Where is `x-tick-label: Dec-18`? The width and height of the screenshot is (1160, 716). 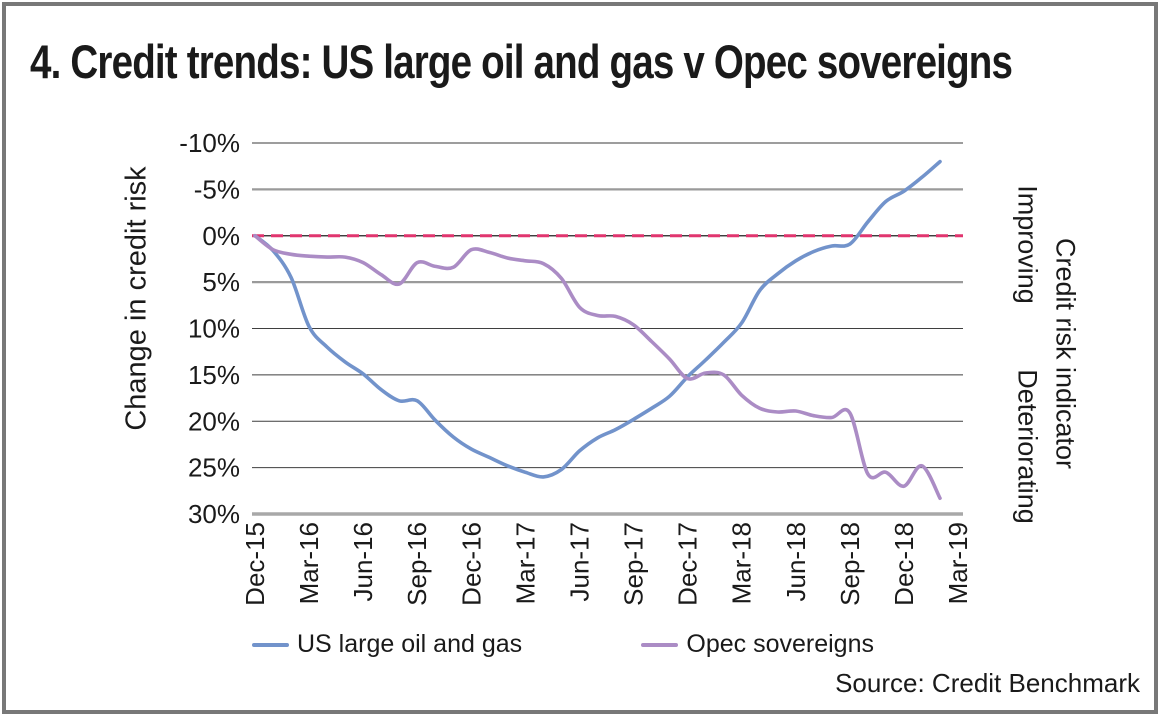 x-tick-label: Dec-18 is located at coordinates (904, 564).